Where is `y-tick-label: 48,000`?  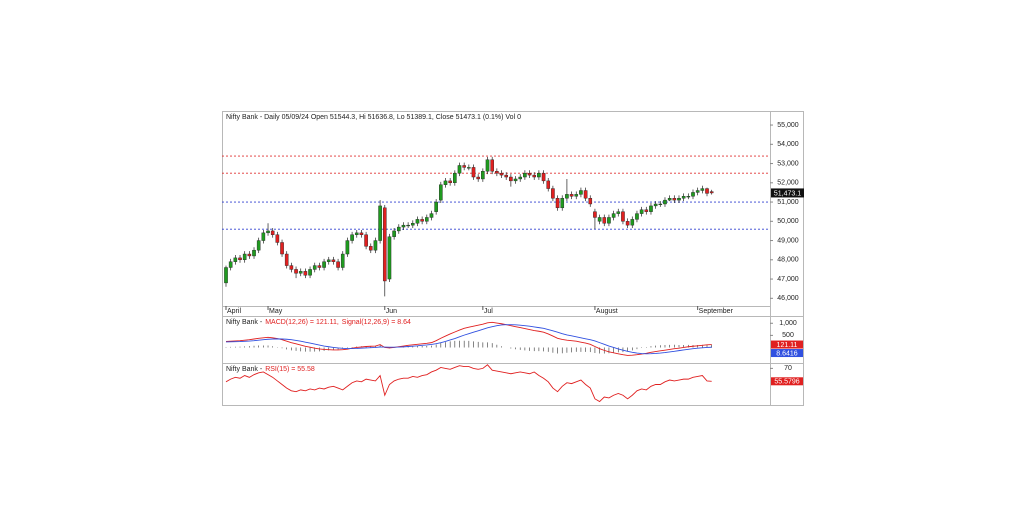 y-tick-label: 48,000 is located at coordinates (788, 260).